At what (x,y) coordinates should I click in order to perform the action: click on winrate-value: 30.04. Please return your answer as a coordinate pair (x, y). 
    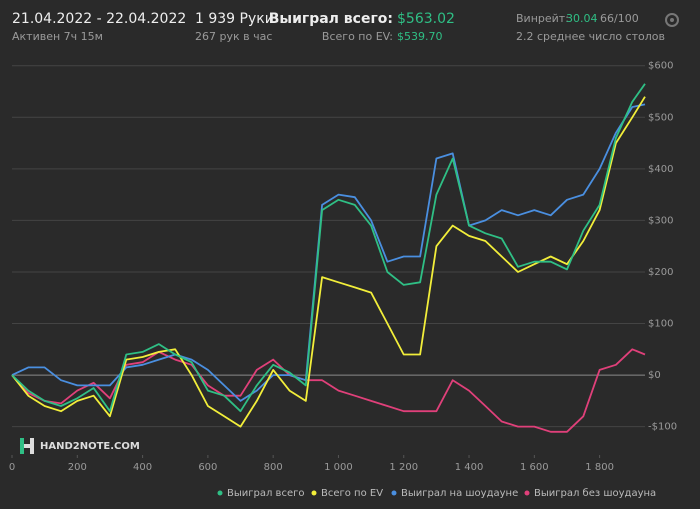
    Looking at the image, I should click on (582, 18).